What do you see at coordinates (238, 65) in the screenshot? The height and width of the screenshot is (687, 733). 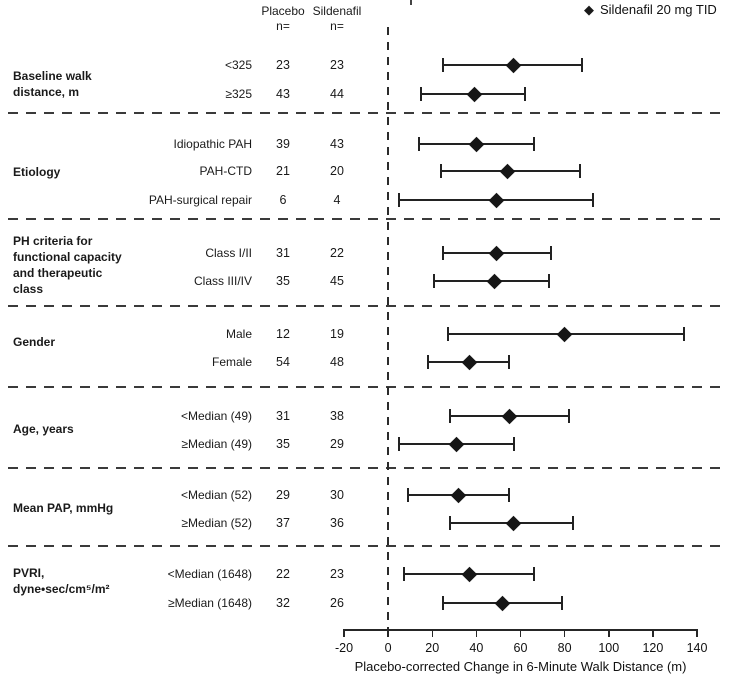 I see `row-label: <325` at bounding box center [238, 65].